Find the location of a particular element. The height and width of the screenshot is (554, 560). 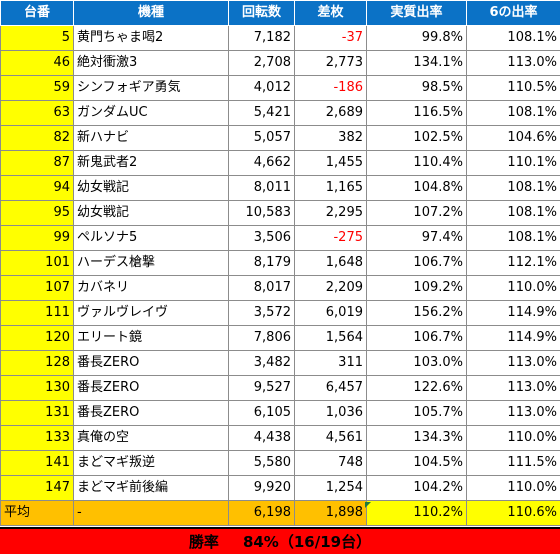

cell-diff: 6,457 is located at coordinates (330, 388).